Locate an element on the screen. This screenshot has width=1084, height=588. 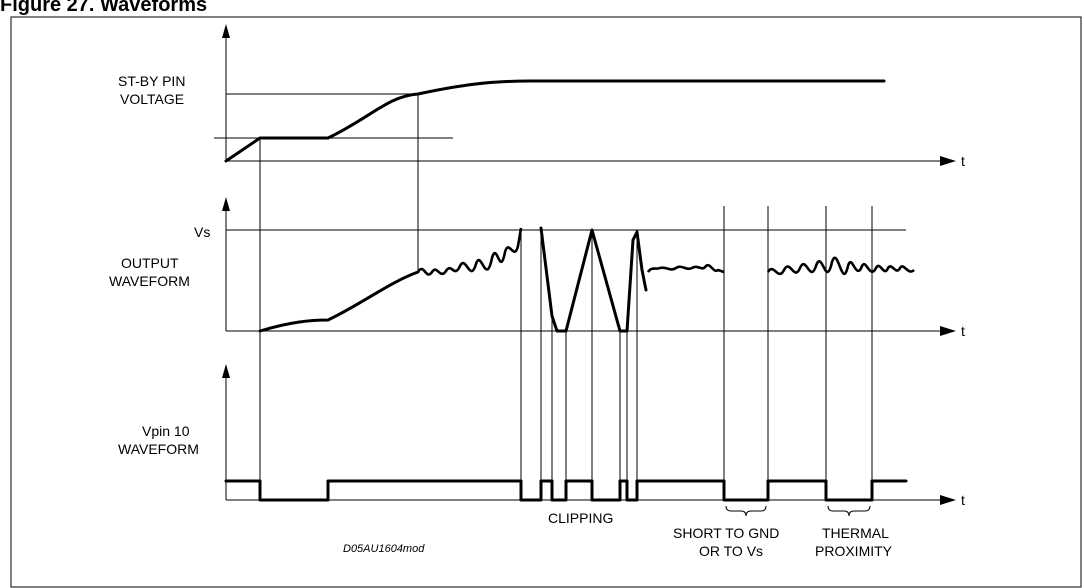
standby-t-label: t is located at coordinates (963, 161).